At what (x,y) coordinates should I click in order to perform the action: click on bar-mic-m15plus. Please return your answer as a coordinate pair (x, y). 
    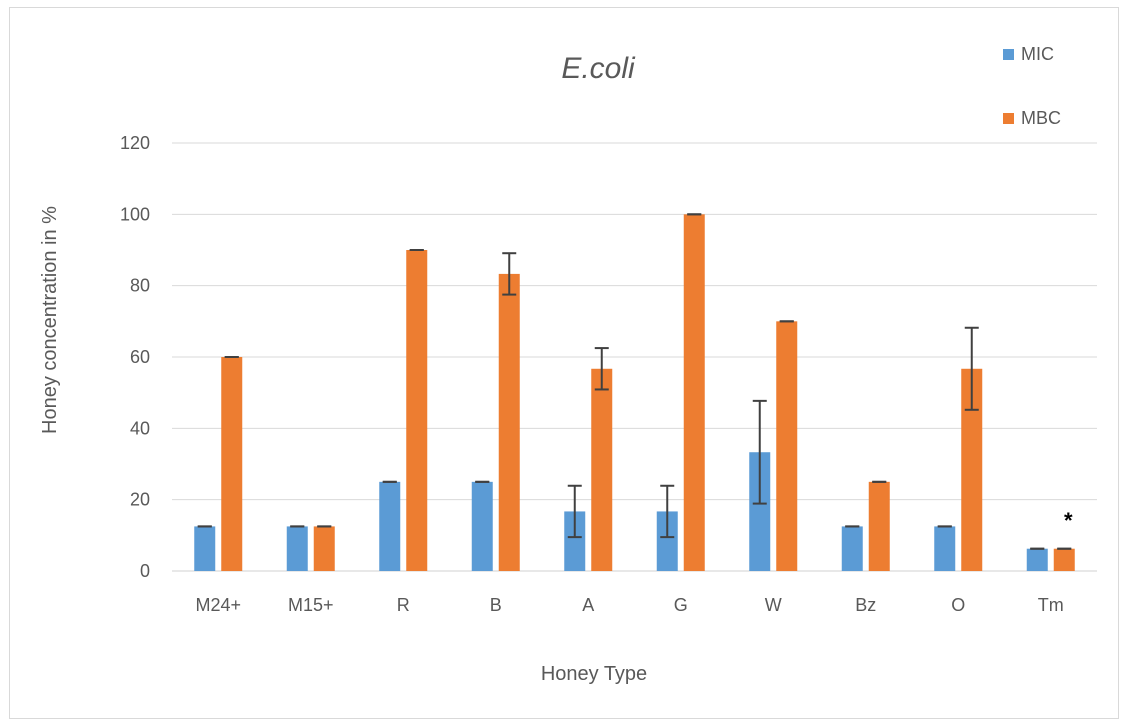
    Looking at the image, I should click on (297, 548).